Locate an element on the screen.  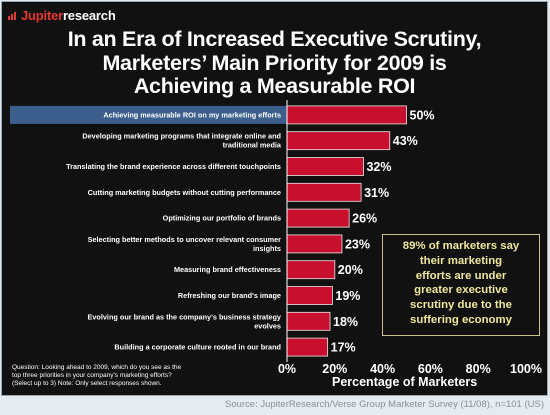
callout-line: suffering economy is located at coordinates (461, 319).